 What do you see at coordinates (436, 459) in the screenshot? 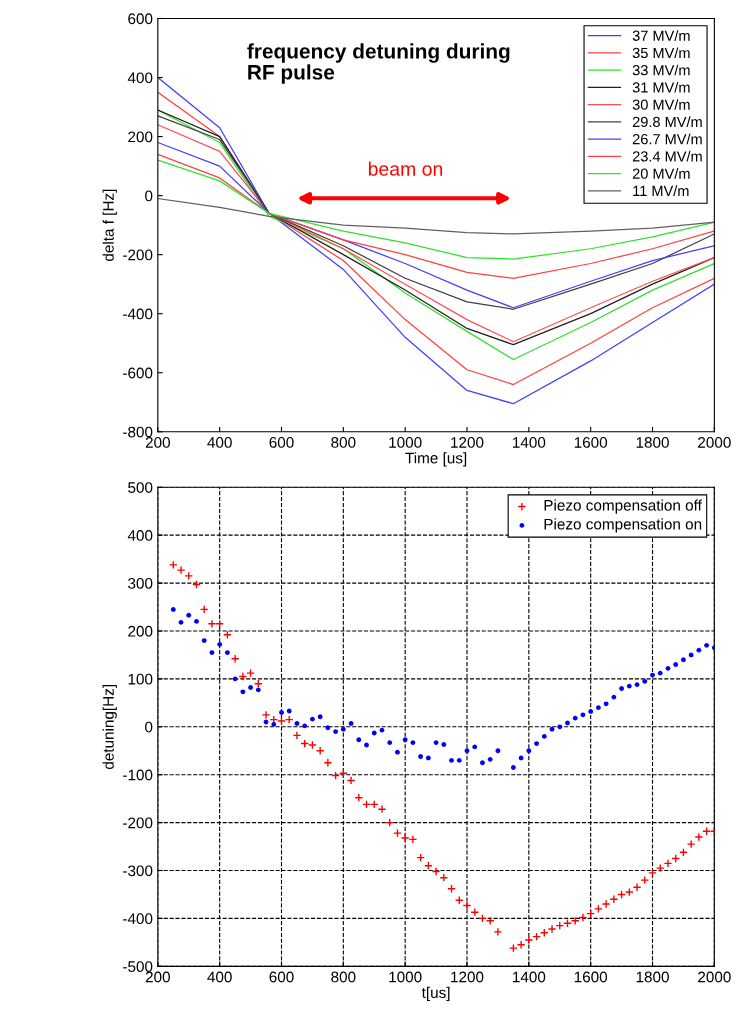
I see `x-axis-title: Time [us]` at bounding box center [436, 459].